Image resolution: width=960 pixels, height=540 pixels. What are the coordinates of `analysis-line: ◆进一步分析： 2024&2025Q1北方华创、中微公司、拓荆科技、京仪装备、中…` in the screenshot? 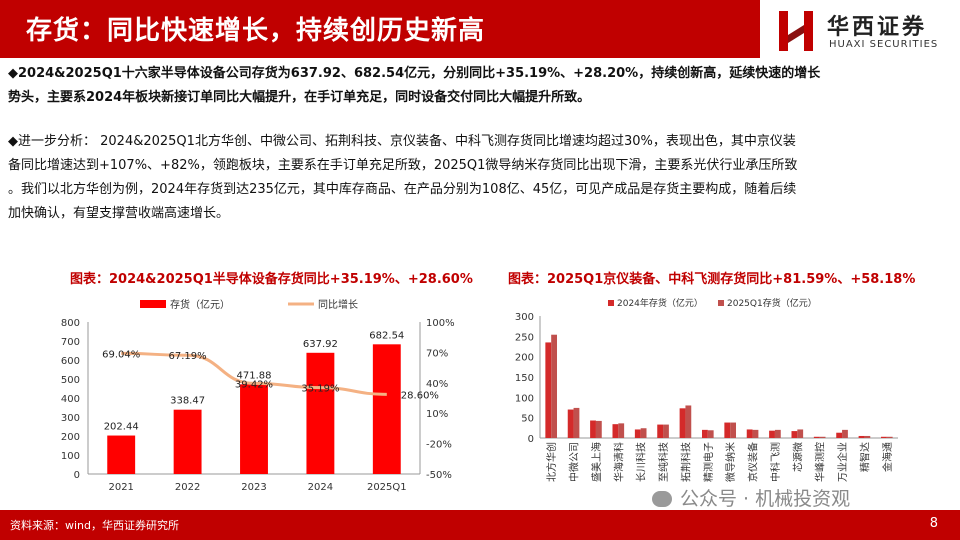 It's located at (402, 141).